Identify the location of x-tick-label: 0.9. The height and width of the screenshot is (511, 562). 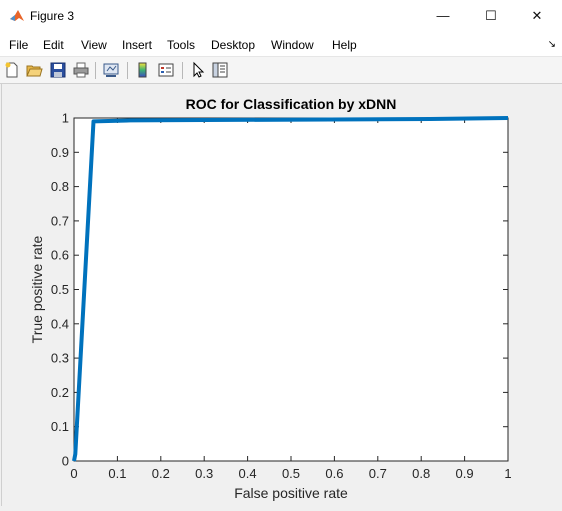
(465, 473).